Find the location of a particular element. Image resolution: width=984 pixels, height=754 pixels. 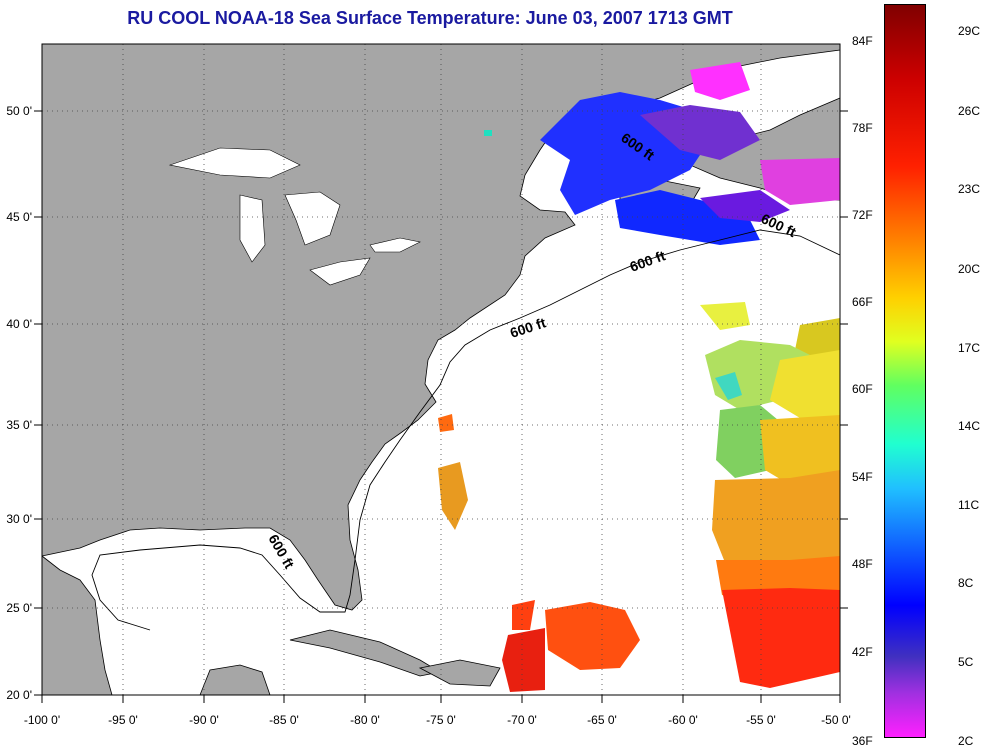

lon-label: -50 0' is located at coordinates (836, 720).